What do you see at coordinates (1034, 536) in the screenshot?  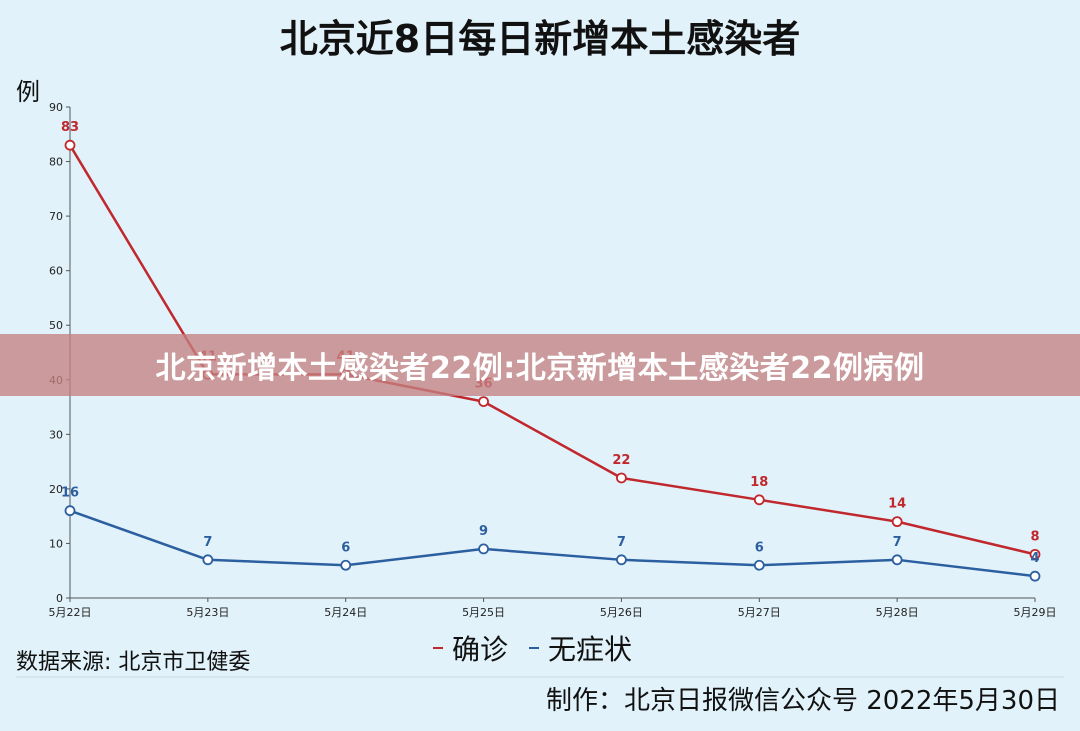 I see `data-label: 8` at bounding box center [1034, 536].